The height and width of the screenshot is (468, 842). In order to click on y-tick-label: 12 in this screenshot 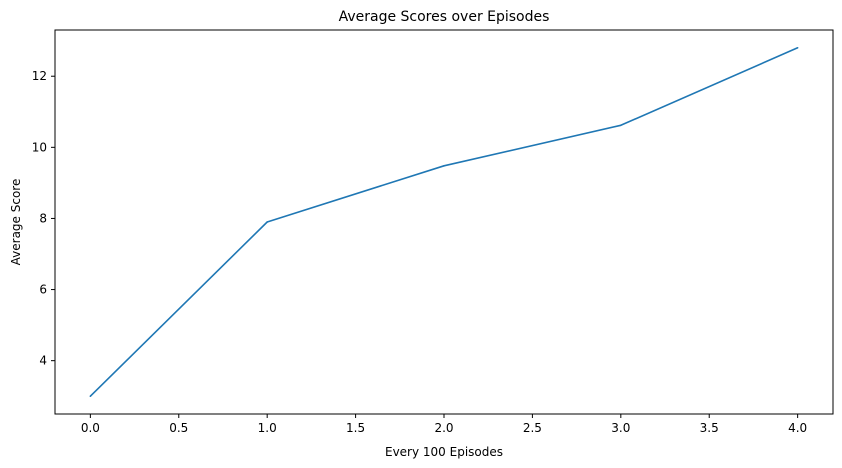, I will do `click(39, 76)`.